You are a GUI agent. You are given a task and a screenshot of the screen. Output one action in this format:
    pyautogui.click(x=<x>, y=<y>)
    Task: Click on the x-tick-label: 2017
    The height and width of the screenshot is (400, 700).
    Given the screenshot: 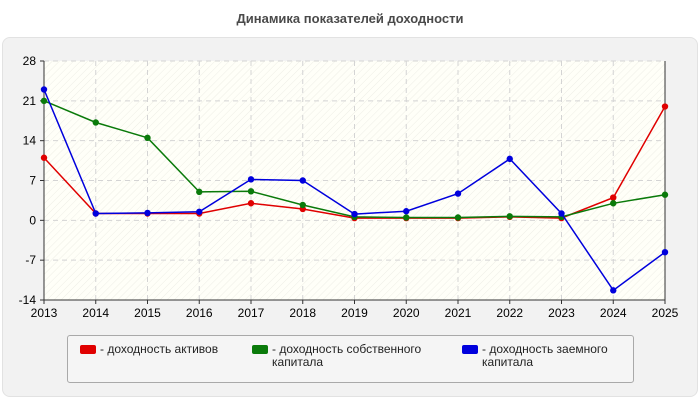 What is the action you would take?
    pyautogui.click(x=251, y=313)
    